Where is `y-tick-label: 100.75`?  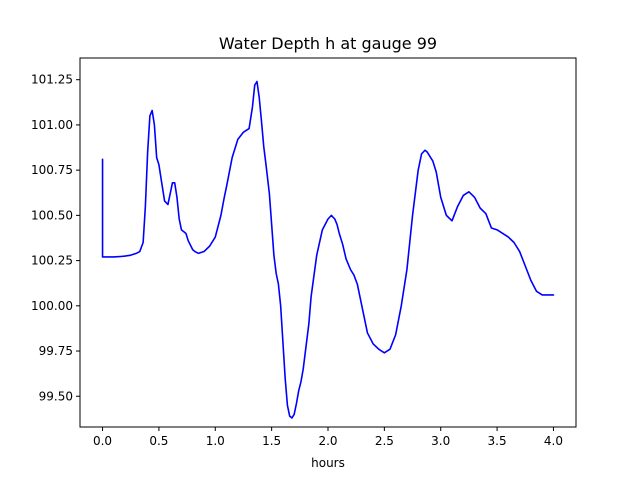 y-tick-label: 100.75 is located at coordinates (52, 170).